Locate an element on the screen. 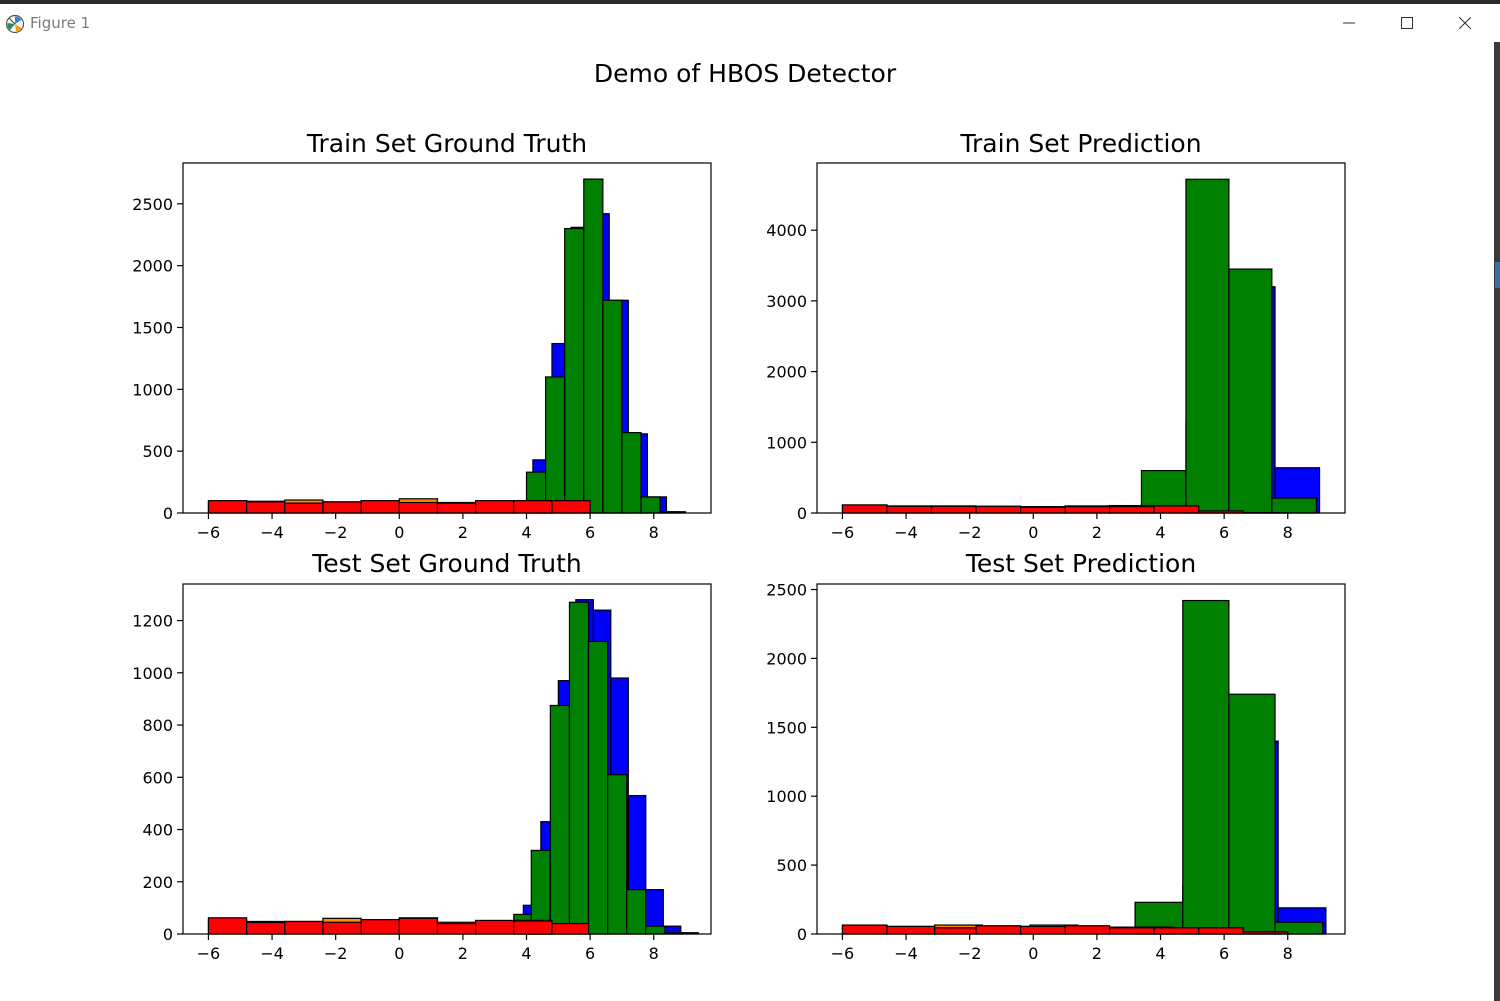 Image resolution: width=1500 pixels, height=1001 pixels. close-icon is located at coordinates (1465, 23).